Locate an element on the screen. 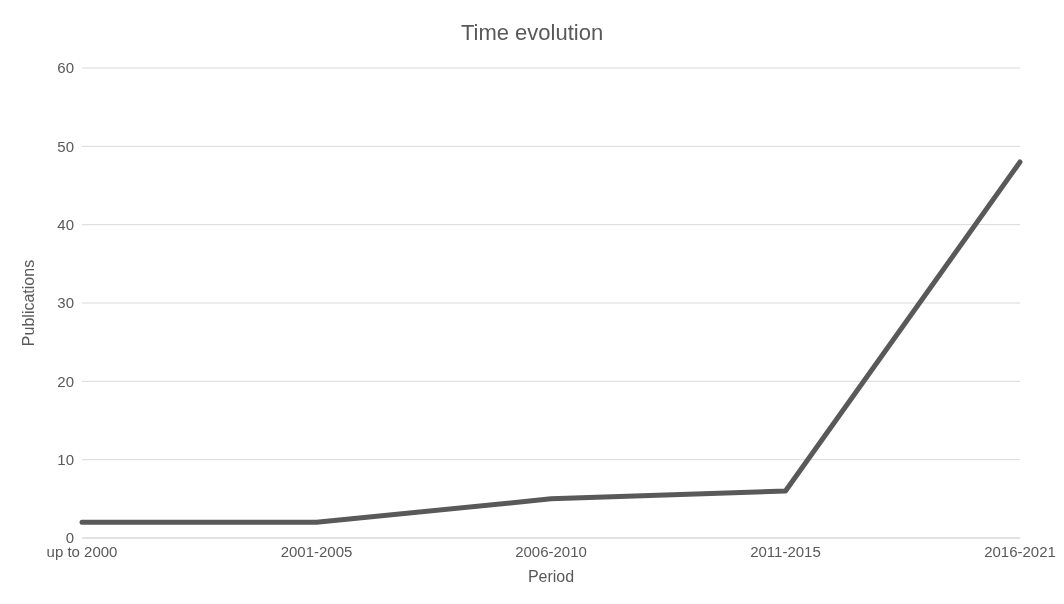  chart-title: Time evolution is located at coordinates (532, 33).